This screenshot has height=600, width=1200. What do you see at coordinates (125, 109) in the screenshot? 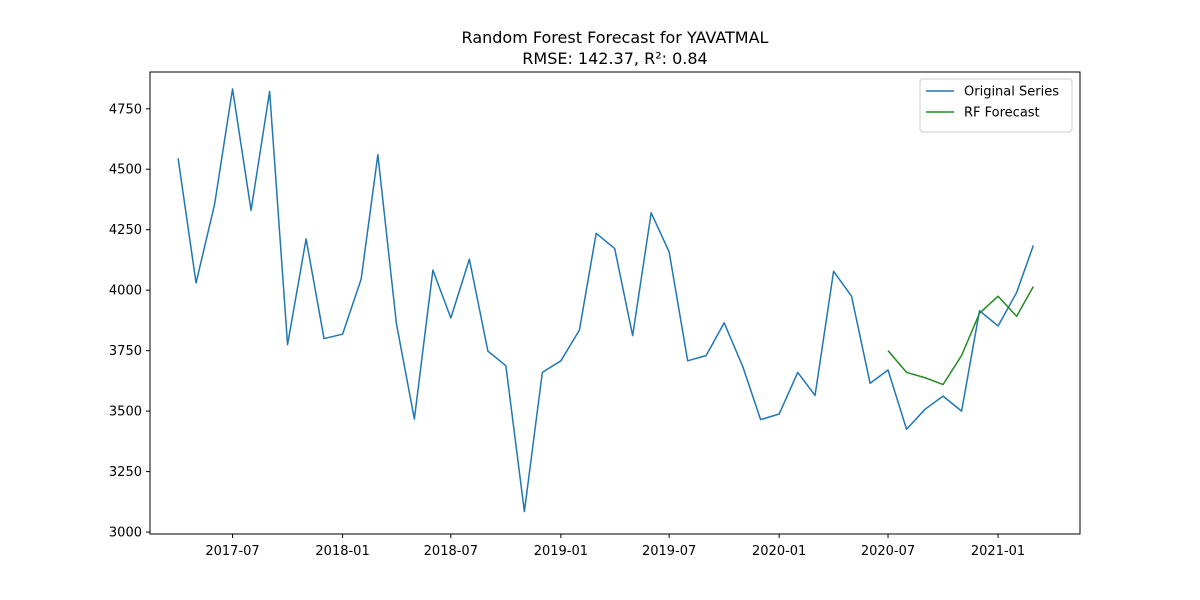
I see `y-tick-label: 4750` at bounding box center [125, 109].